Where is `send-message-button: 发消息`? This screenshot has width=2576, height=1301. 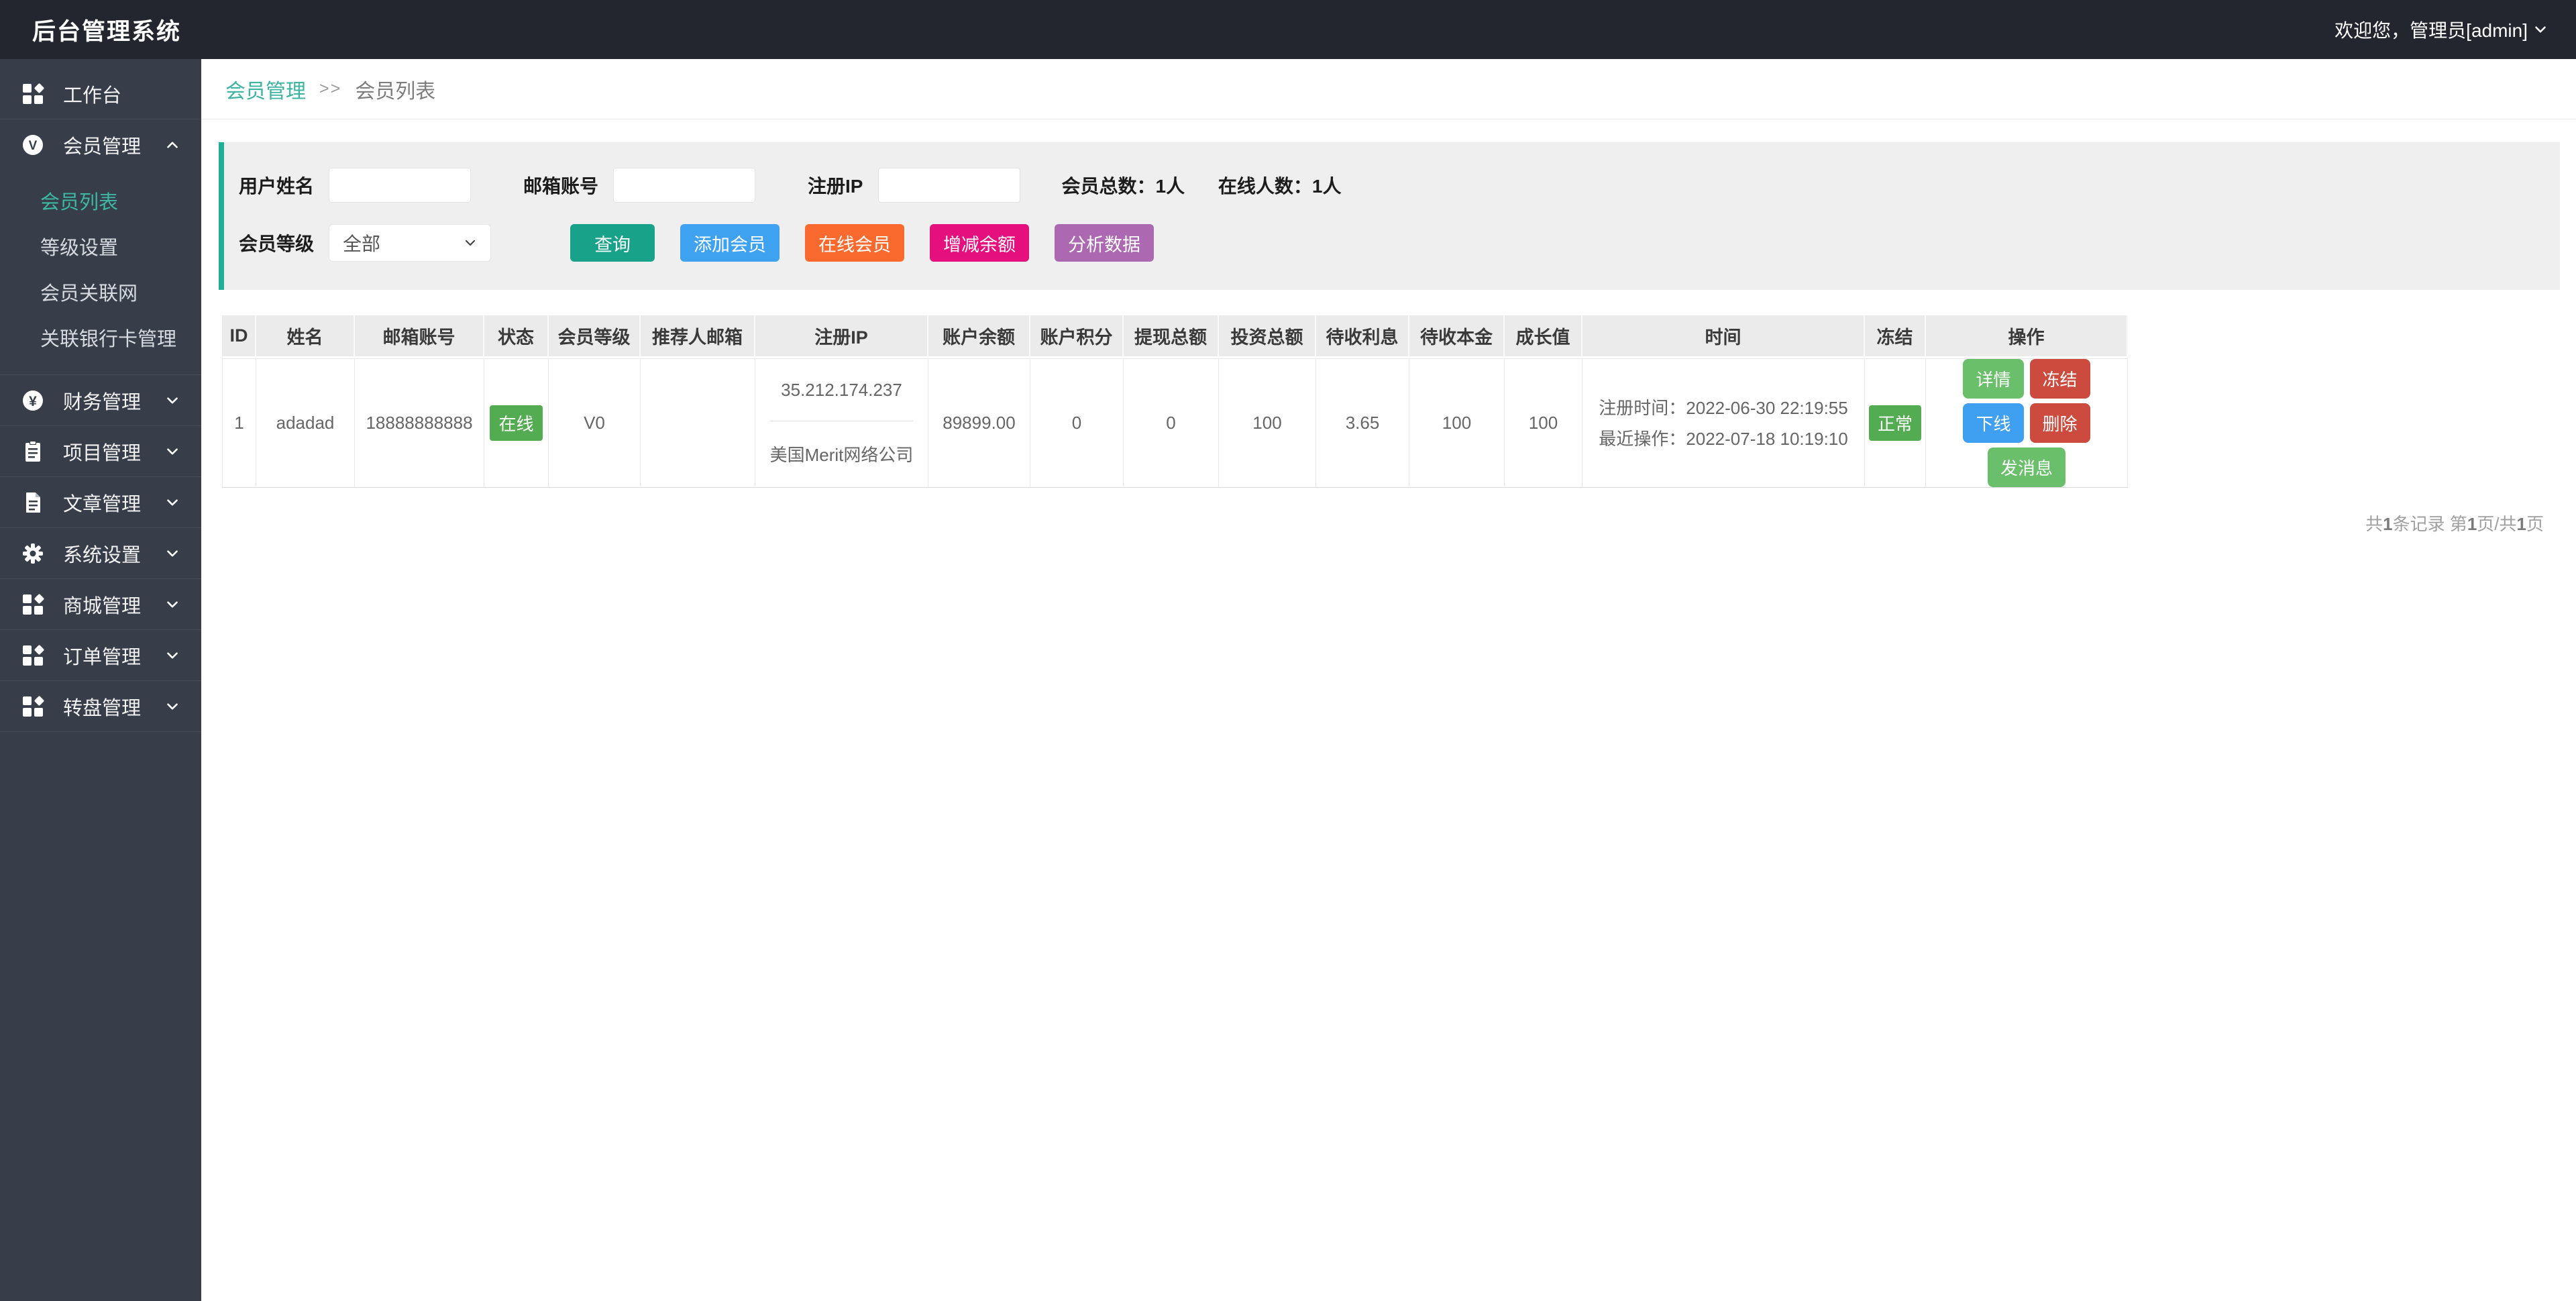
send-message-button: 发消息 is located at coordinates (2026, 467).